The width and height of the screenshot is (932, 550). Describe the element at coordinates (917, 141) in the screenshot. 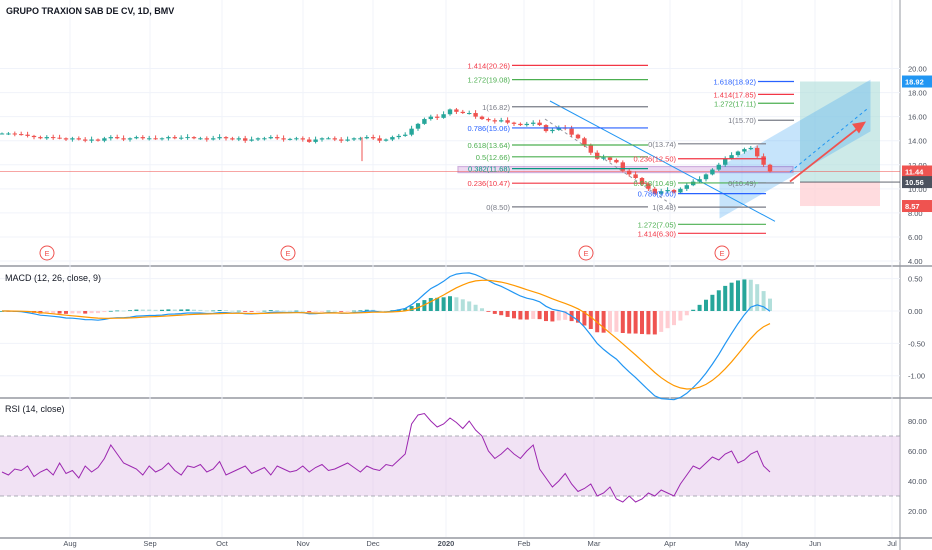

I see `price-tick-label: 14.00` at that location.